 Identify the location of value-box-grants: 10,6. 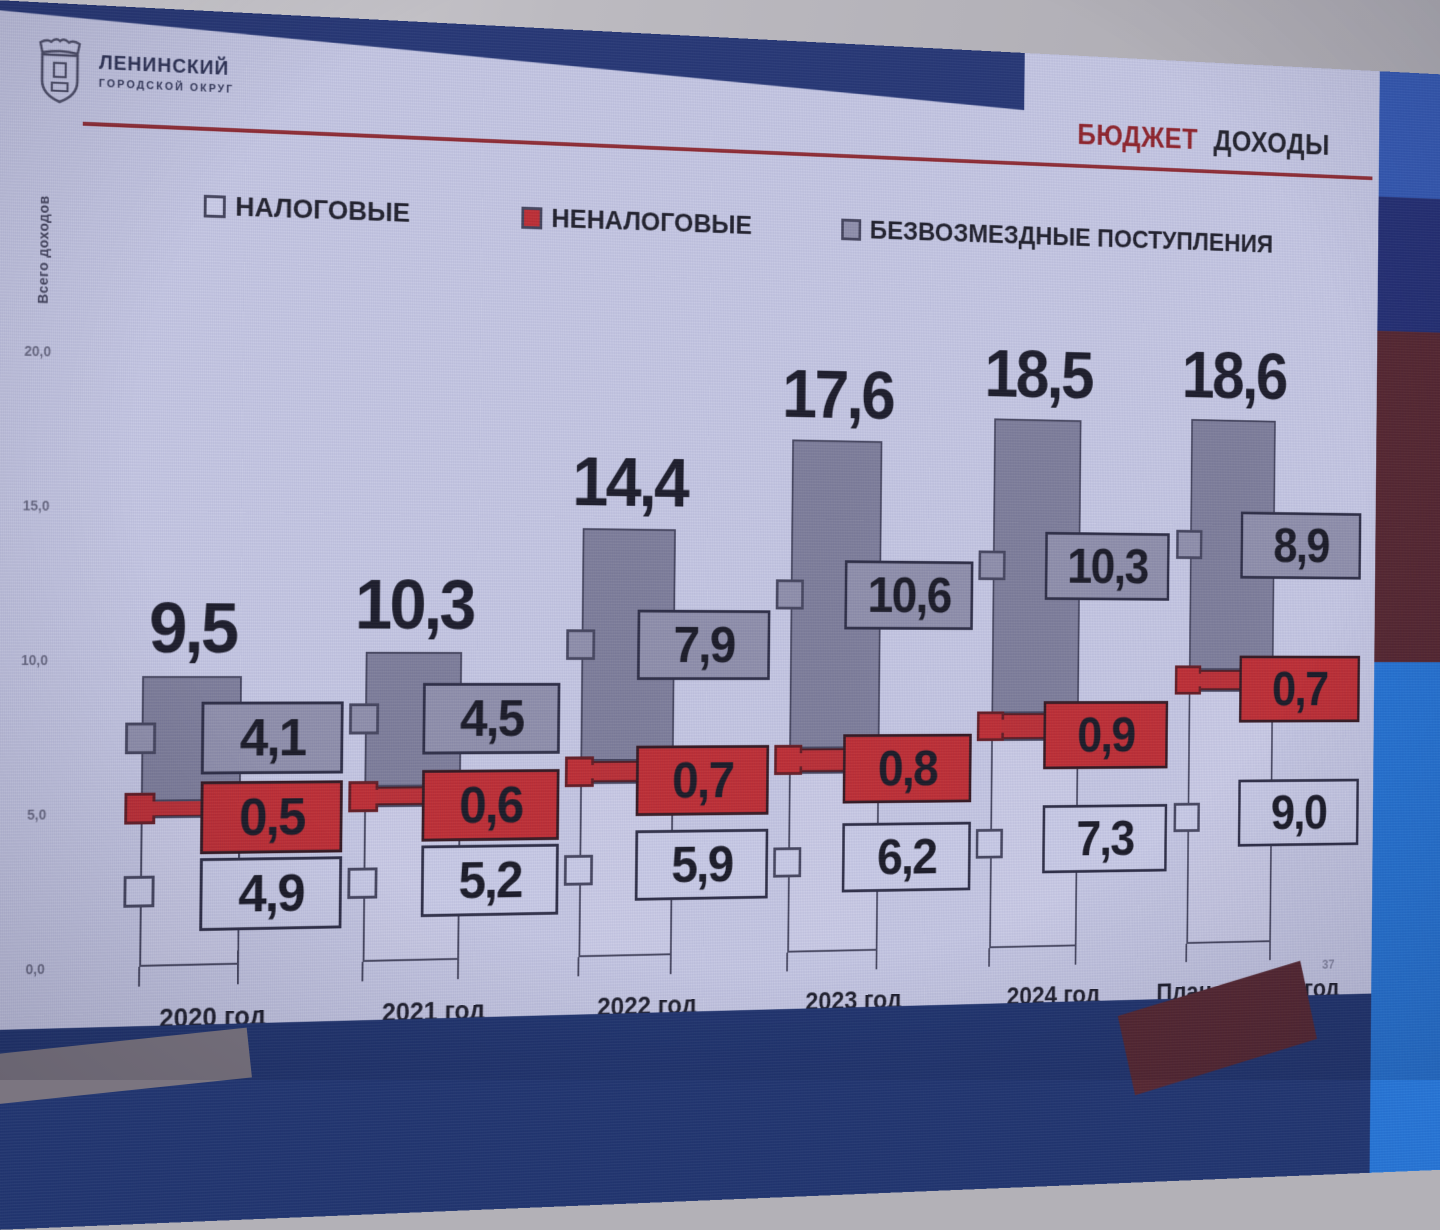
(909, 594).